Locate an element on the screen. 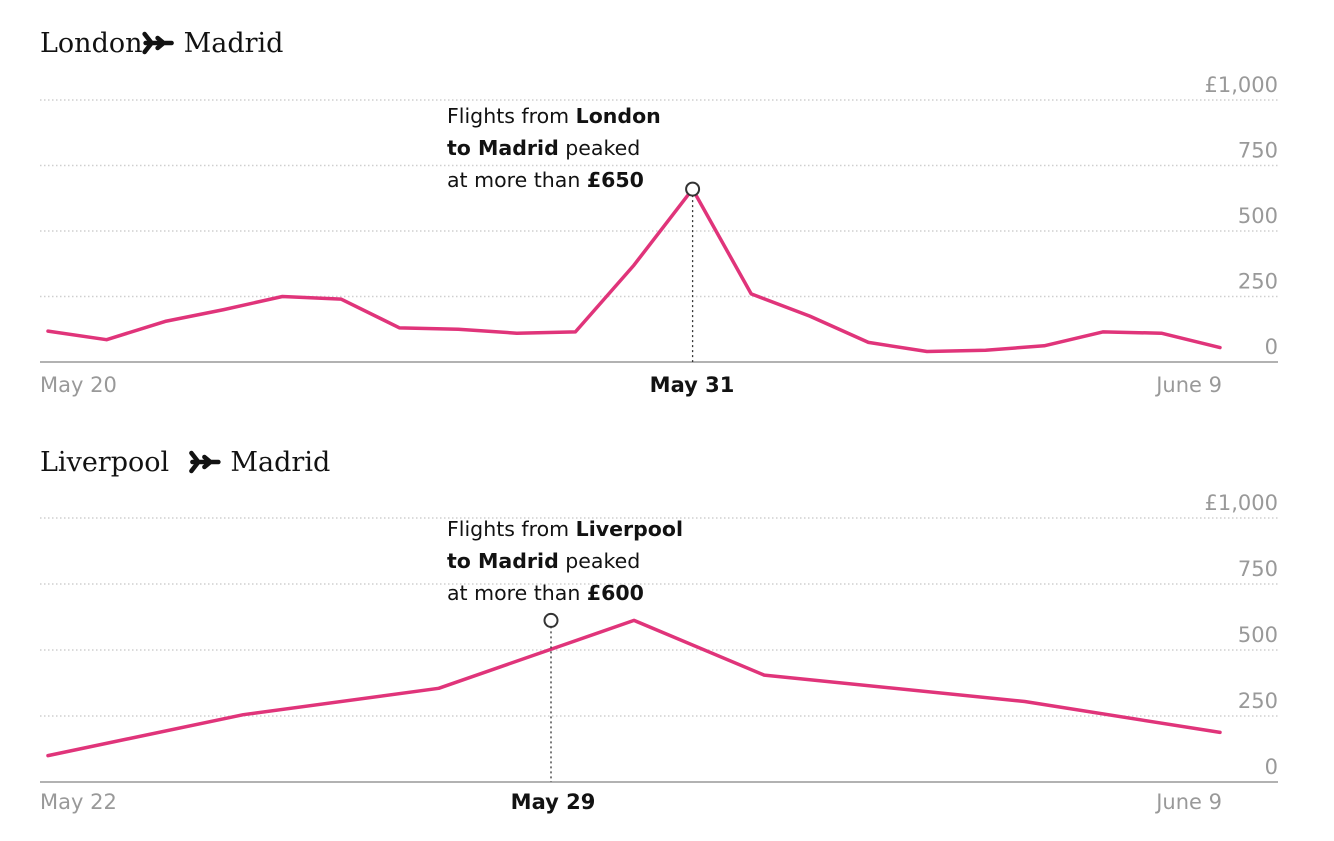 Image resolution: width=1334 pixels, height=841 pixels. x-tick-label: May 22 is located at coordinates (78, 802).